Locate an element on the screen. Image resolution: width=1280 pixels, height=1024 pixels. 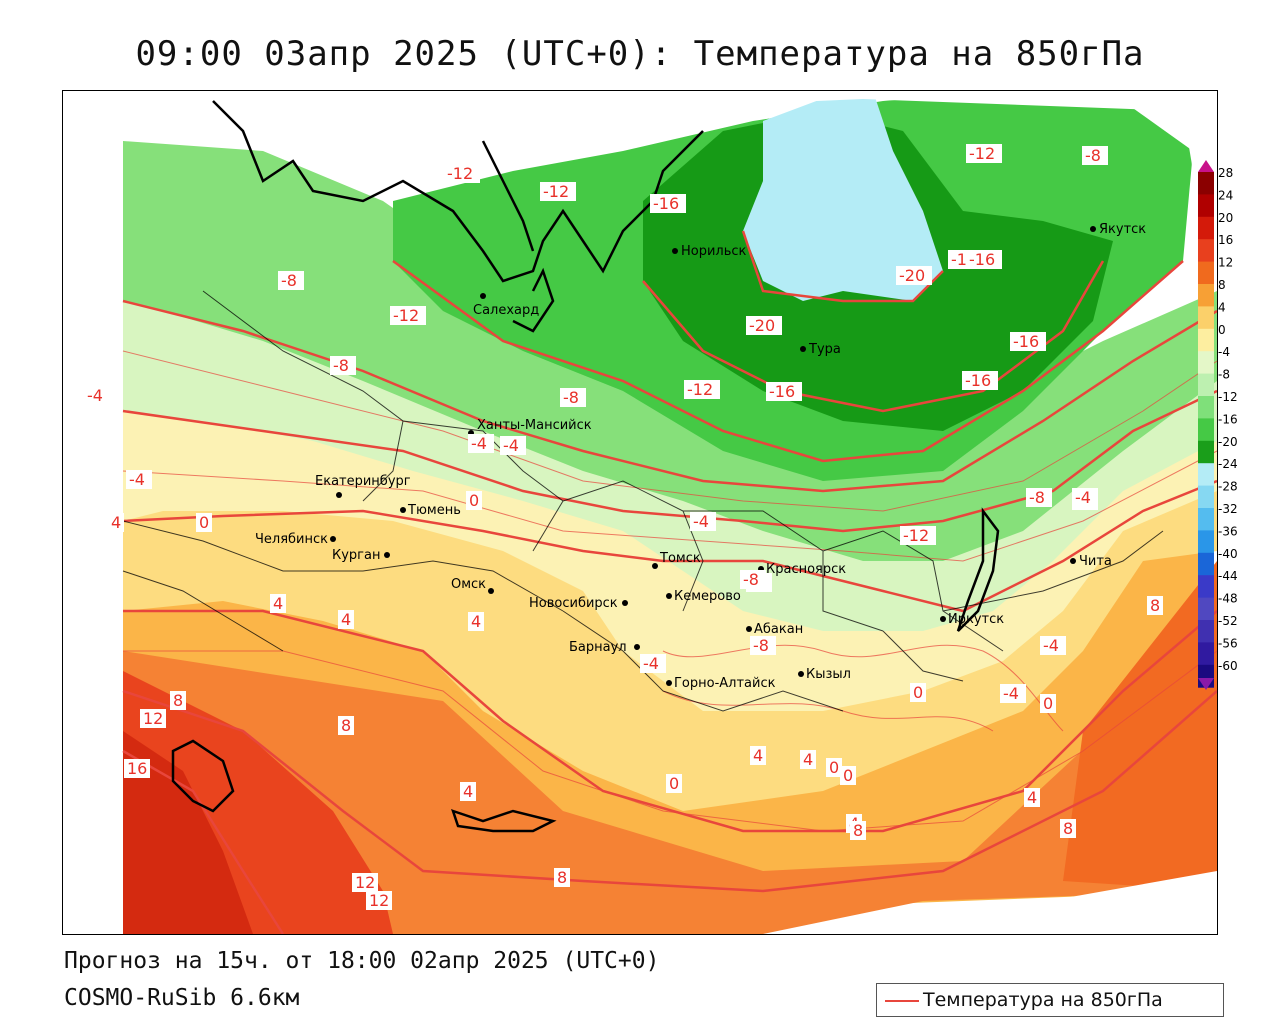
city-label: Салехард is located at coordinates (506, 310).